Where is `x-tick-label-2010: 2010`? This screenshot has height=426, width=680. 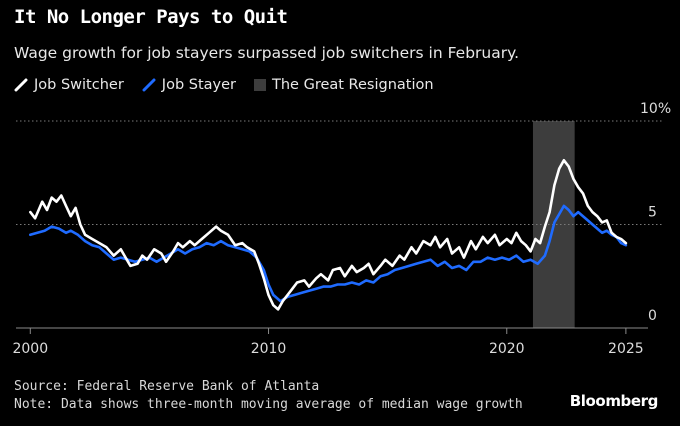 x-tick-label-2010: 2010 is located at coordinates (269, 349).